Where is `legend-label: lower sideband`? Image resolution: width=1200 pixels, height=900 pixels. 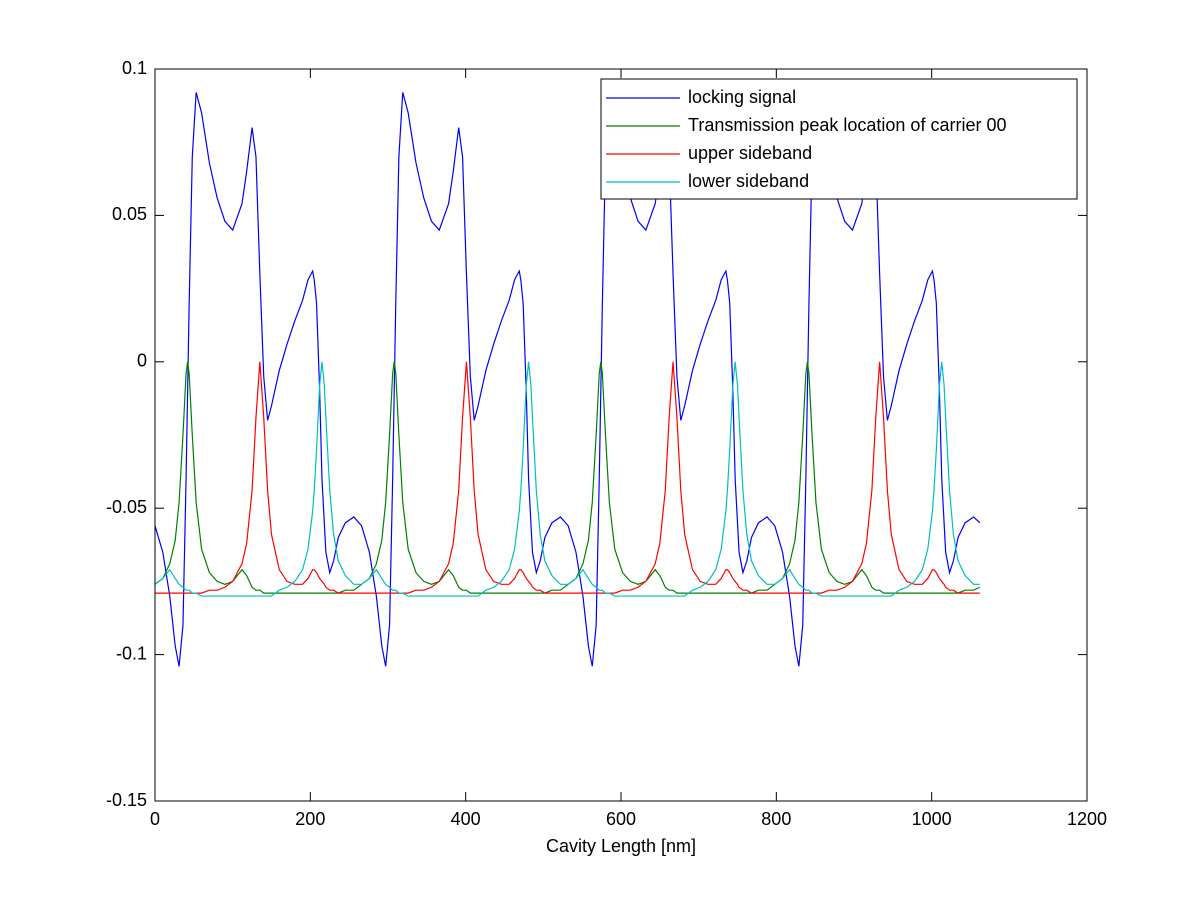
legend-label: lower sideband is located at coordinates (748, 181).